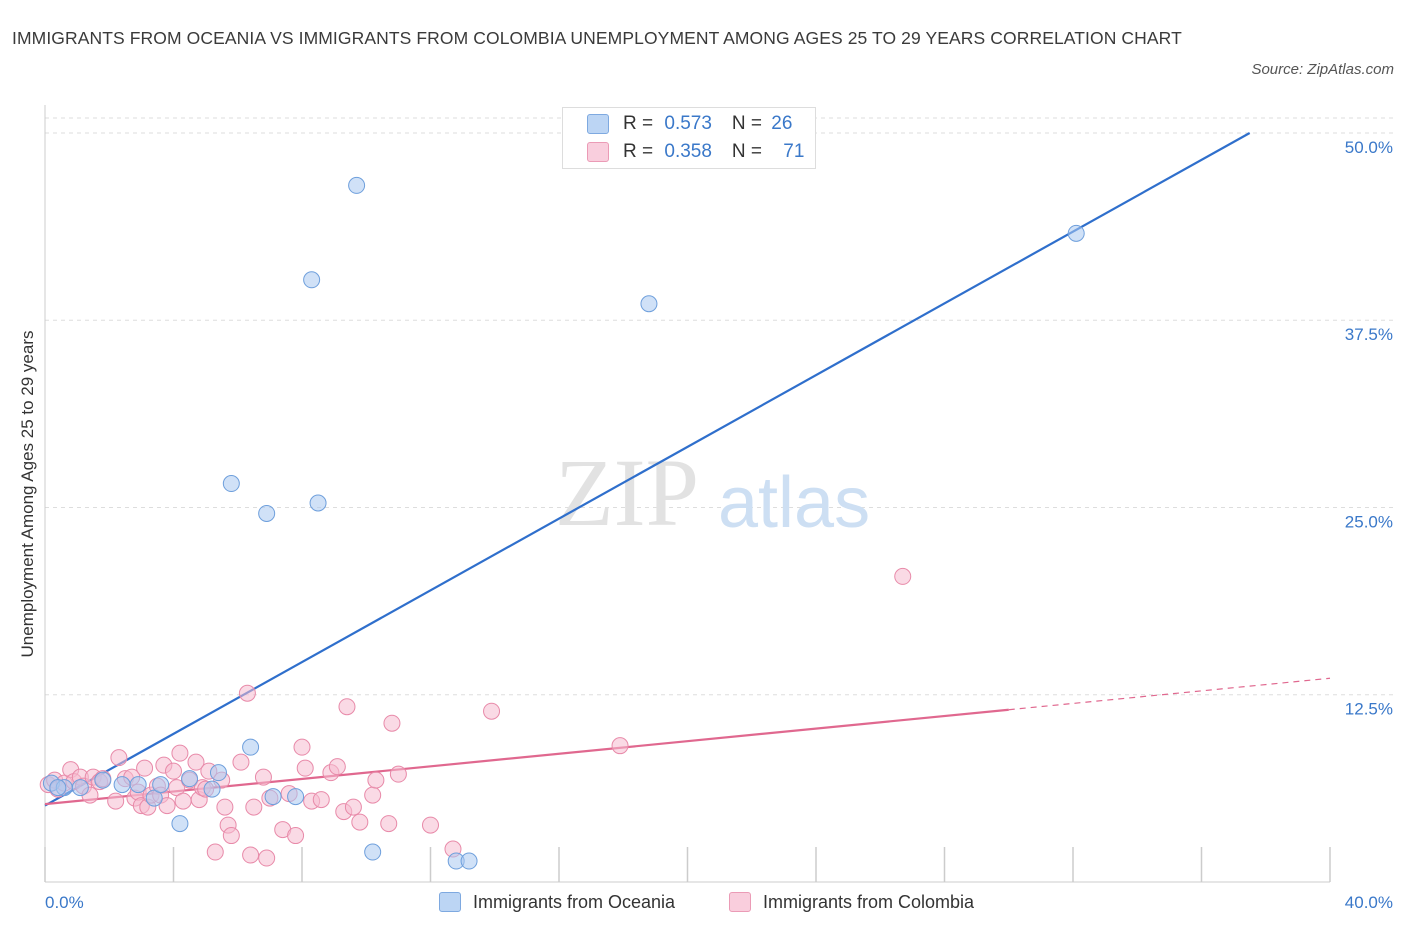 The height and width of the screenshot is (930, 1406). Describe the element at coordinates (740, 902) in the screenshot. I see `bottom-legend-swatch-colombia` at that location.